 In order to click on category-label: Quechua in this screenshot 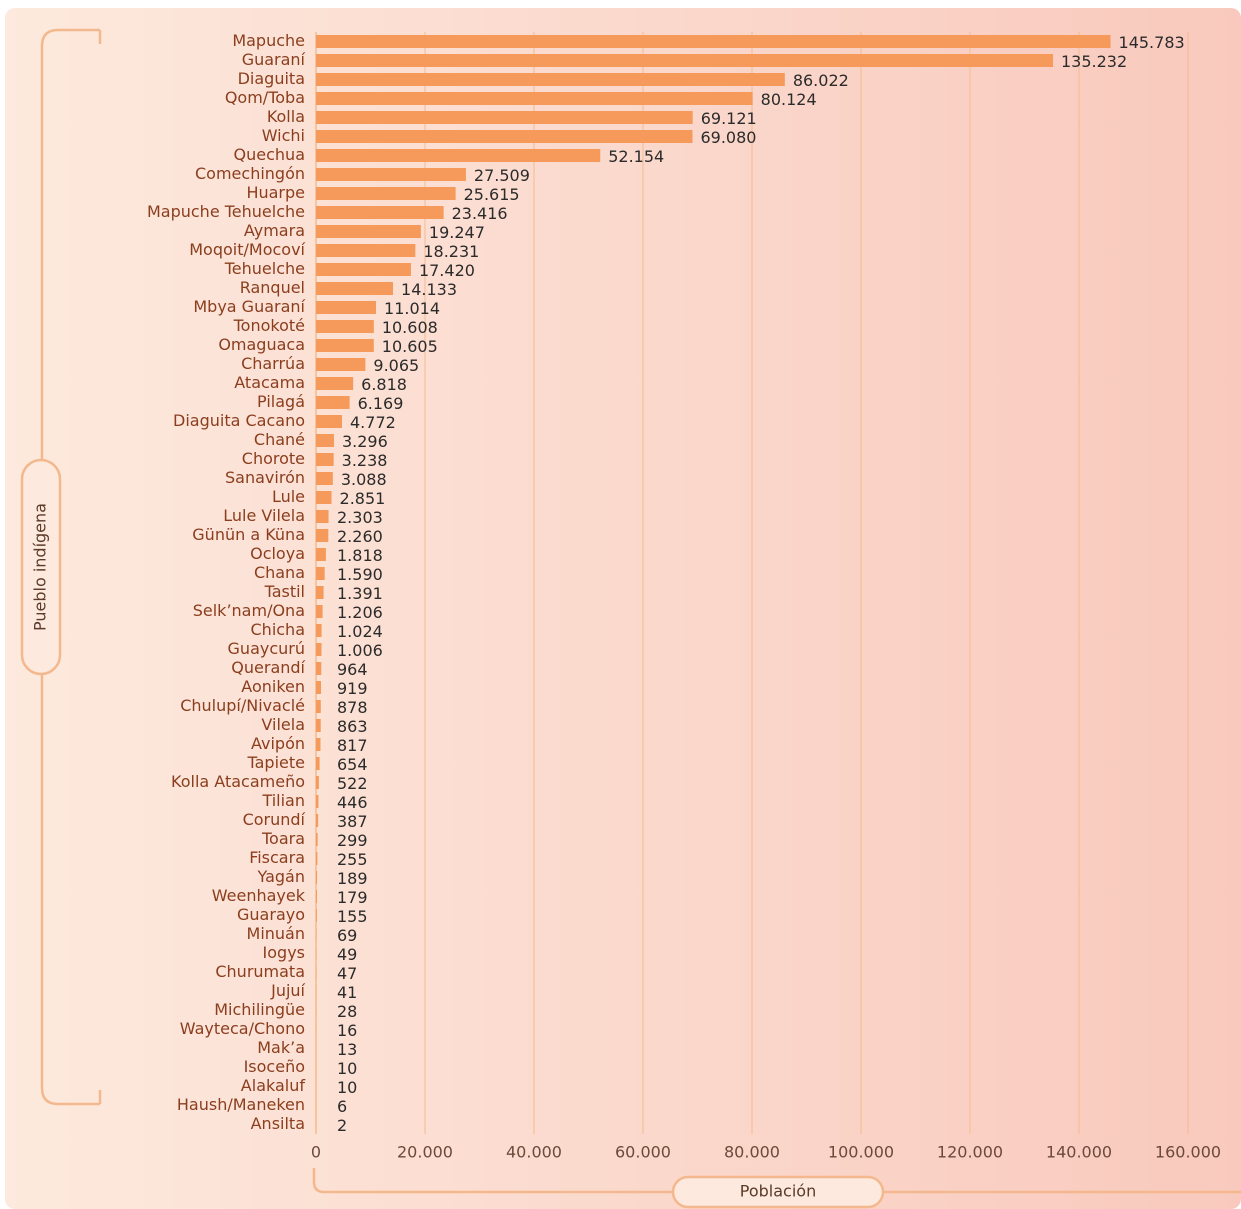, I will do `click(269, 154)`.